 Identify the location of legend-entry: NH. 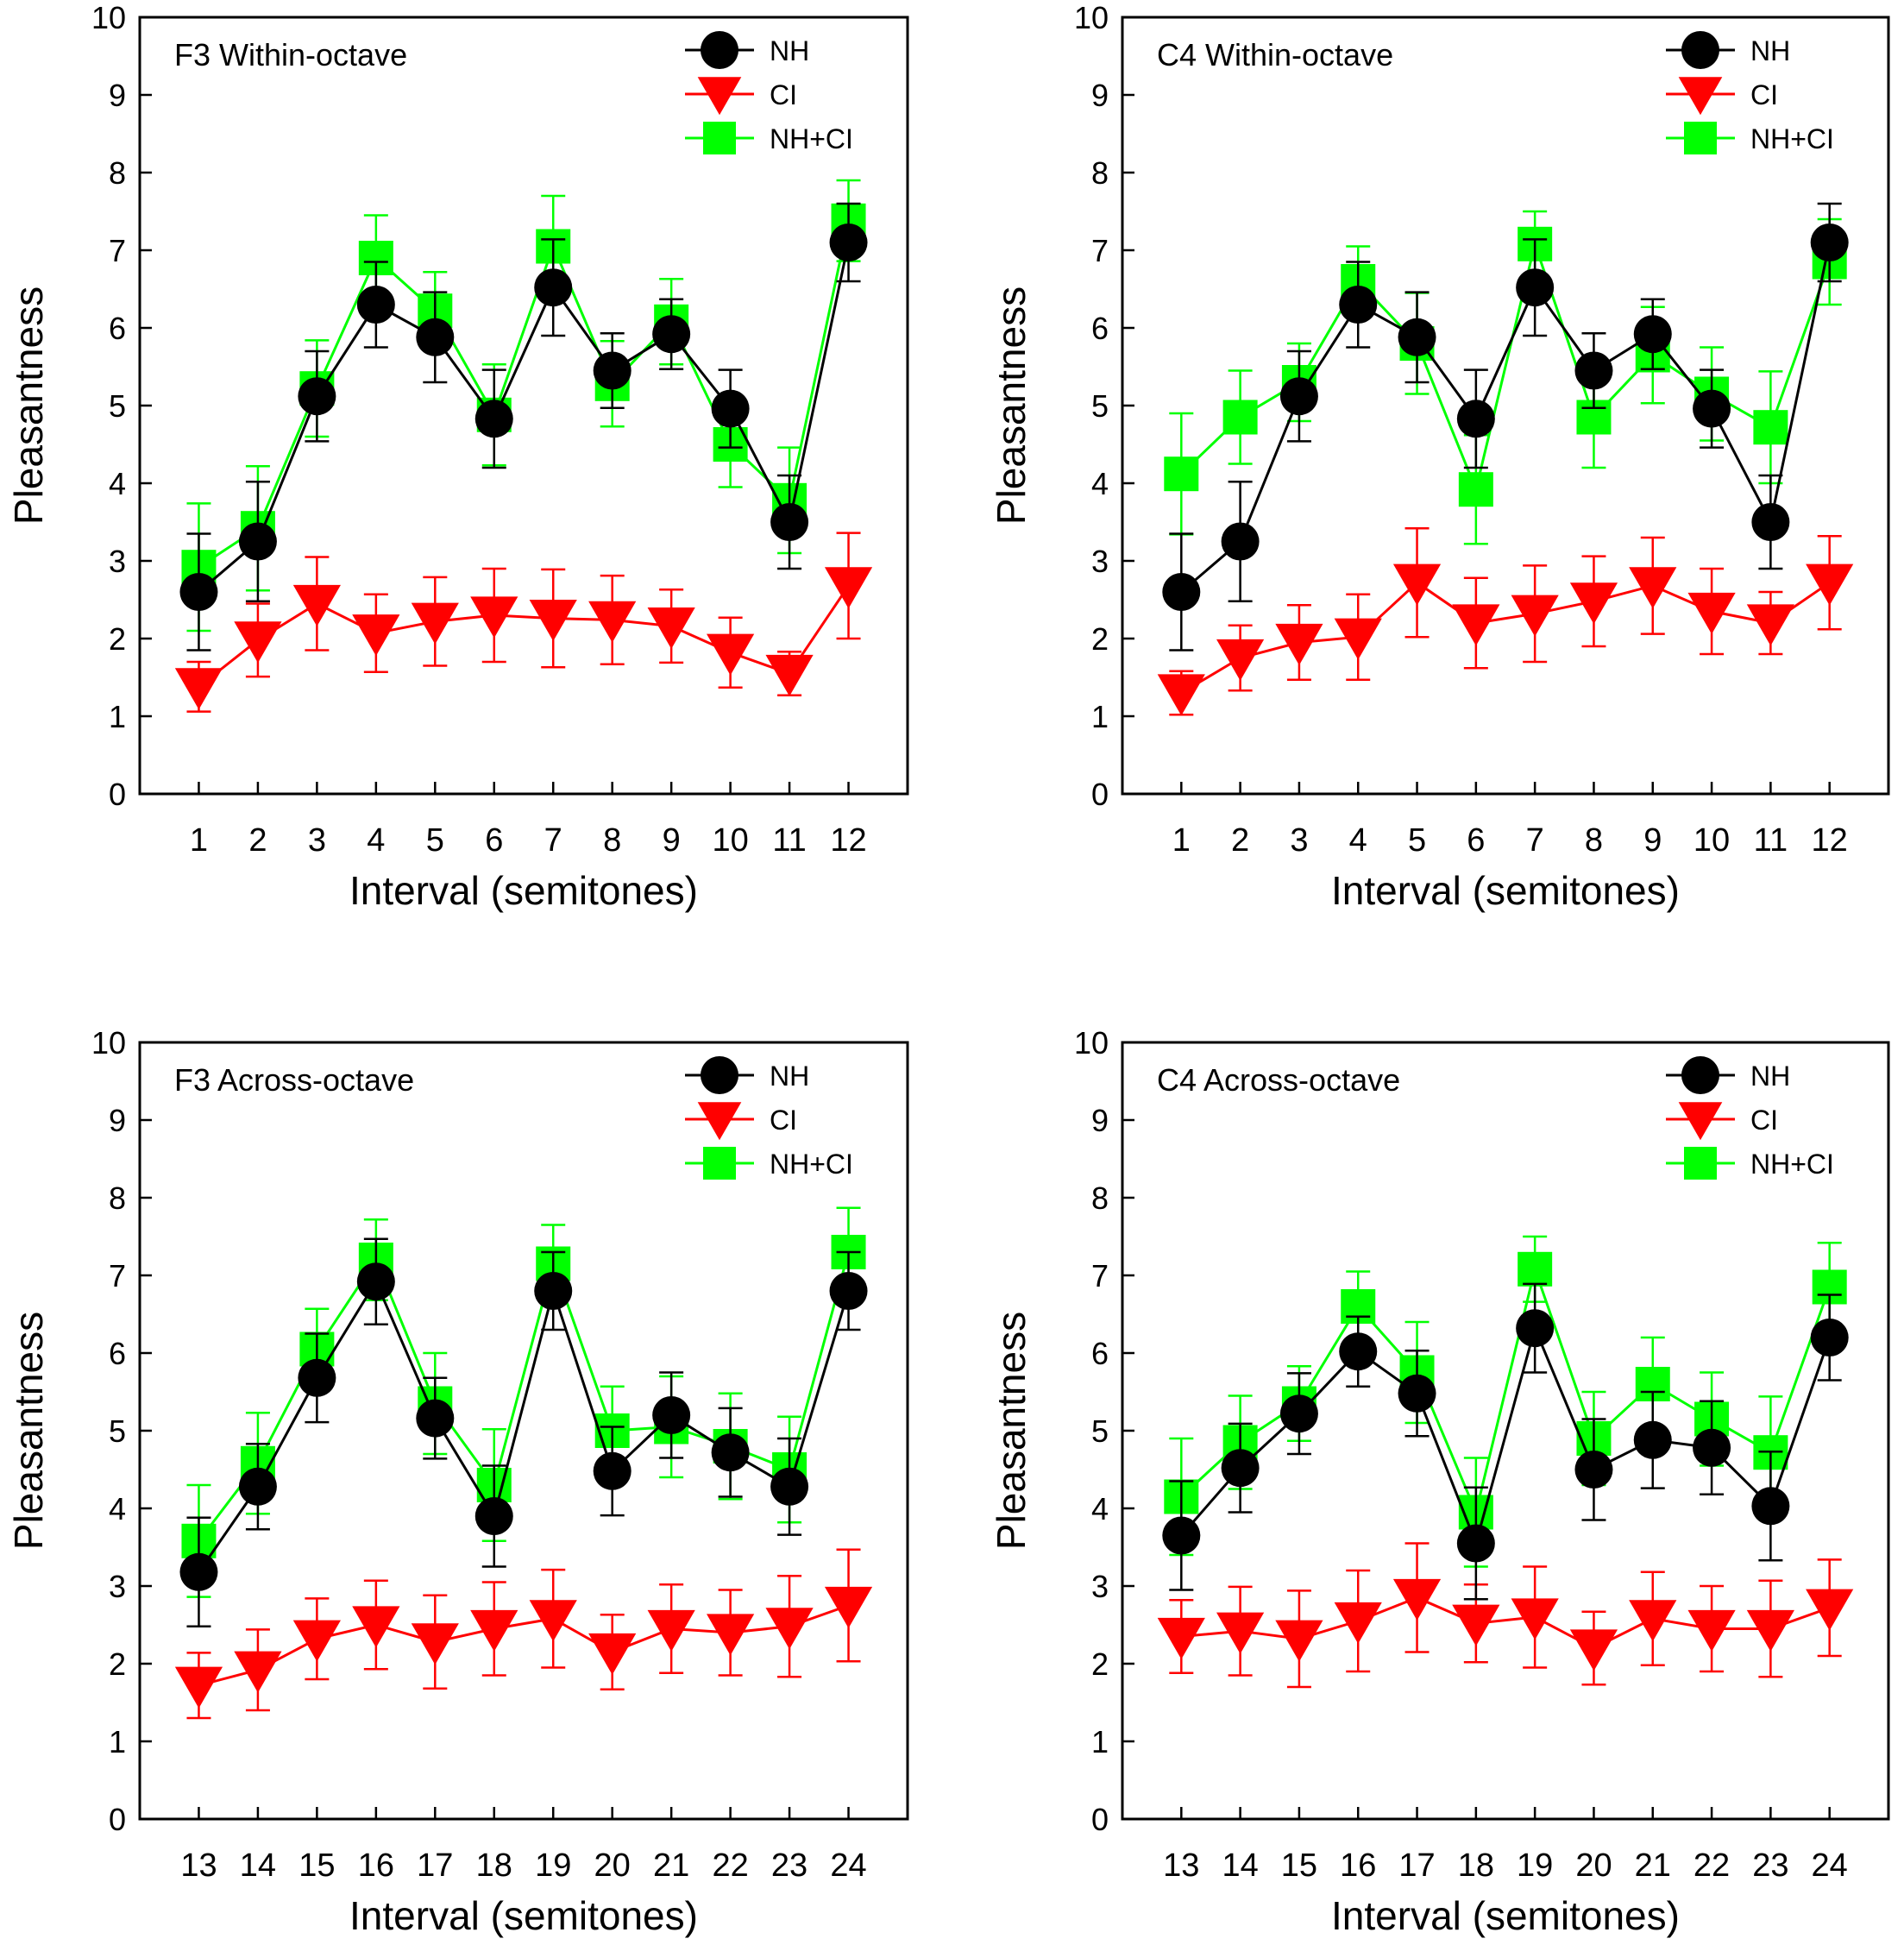
(747, 50).